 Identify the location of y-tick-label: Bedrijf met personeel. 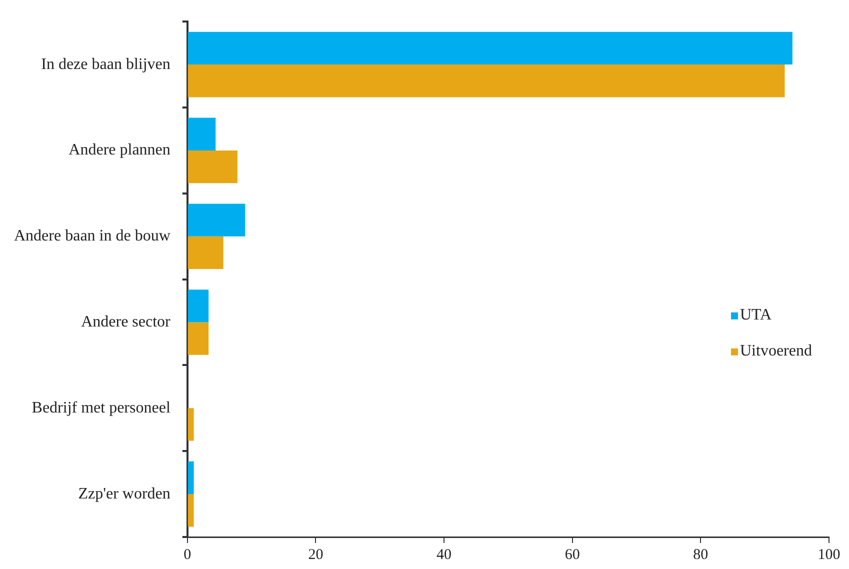
(101, 407).